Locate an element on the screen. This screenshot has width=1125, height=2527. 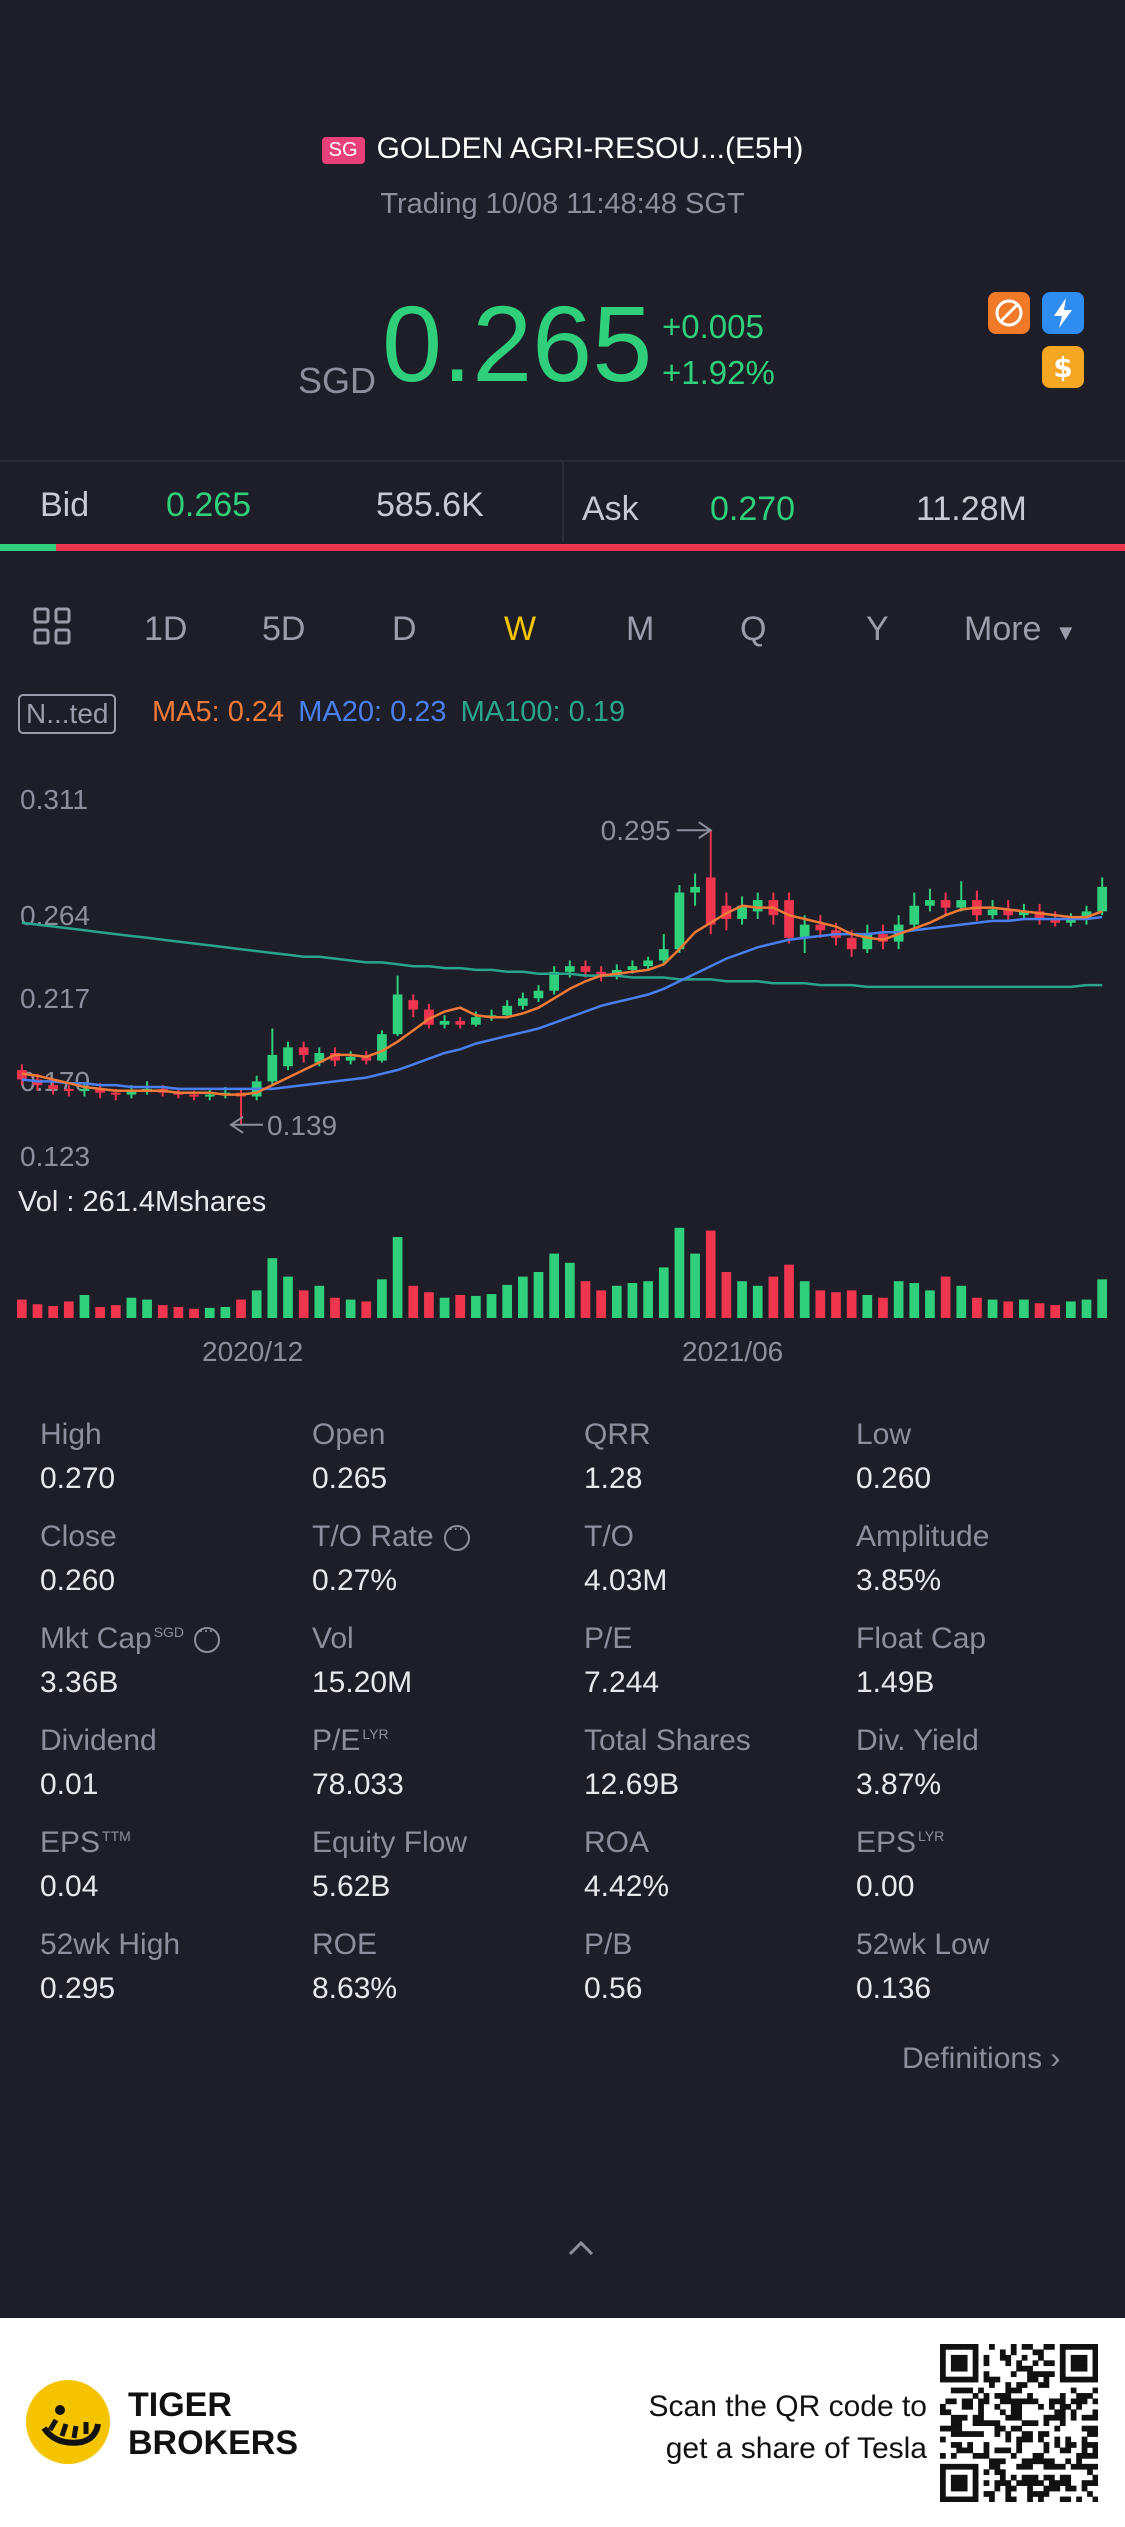
more-label: More is located at coordinates (1003, 629).